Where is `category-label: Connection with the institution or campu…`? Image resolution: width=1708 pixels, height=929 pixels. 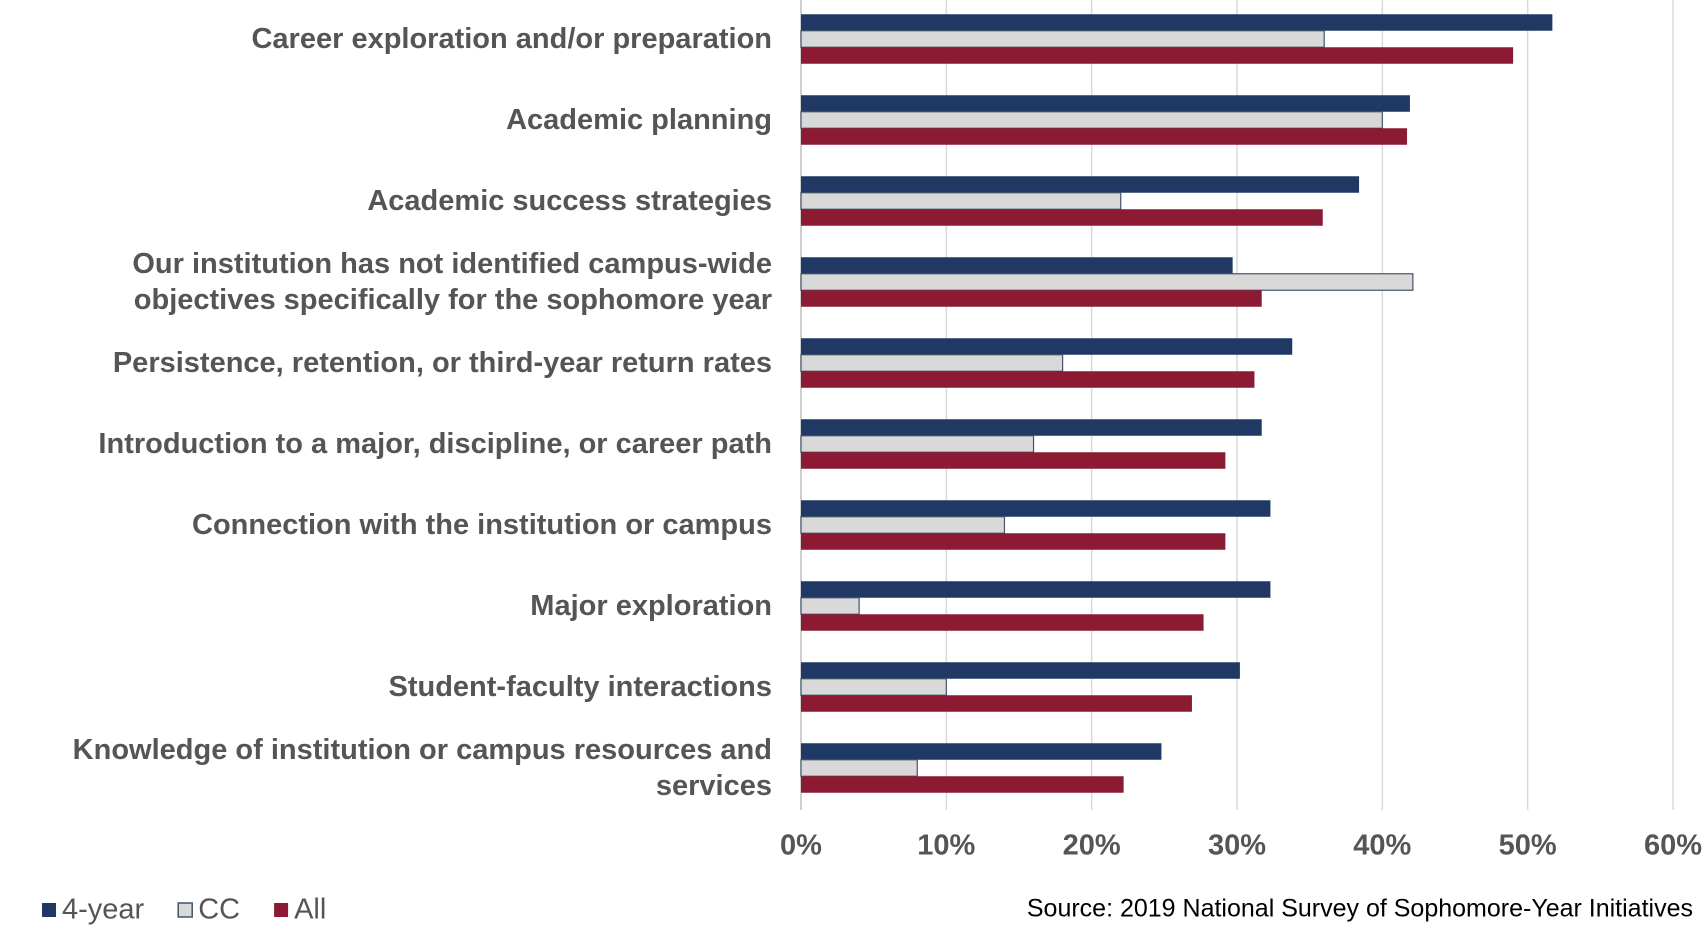
category-label: Connection with the institution or campu… is located at coordinates (482, 525).